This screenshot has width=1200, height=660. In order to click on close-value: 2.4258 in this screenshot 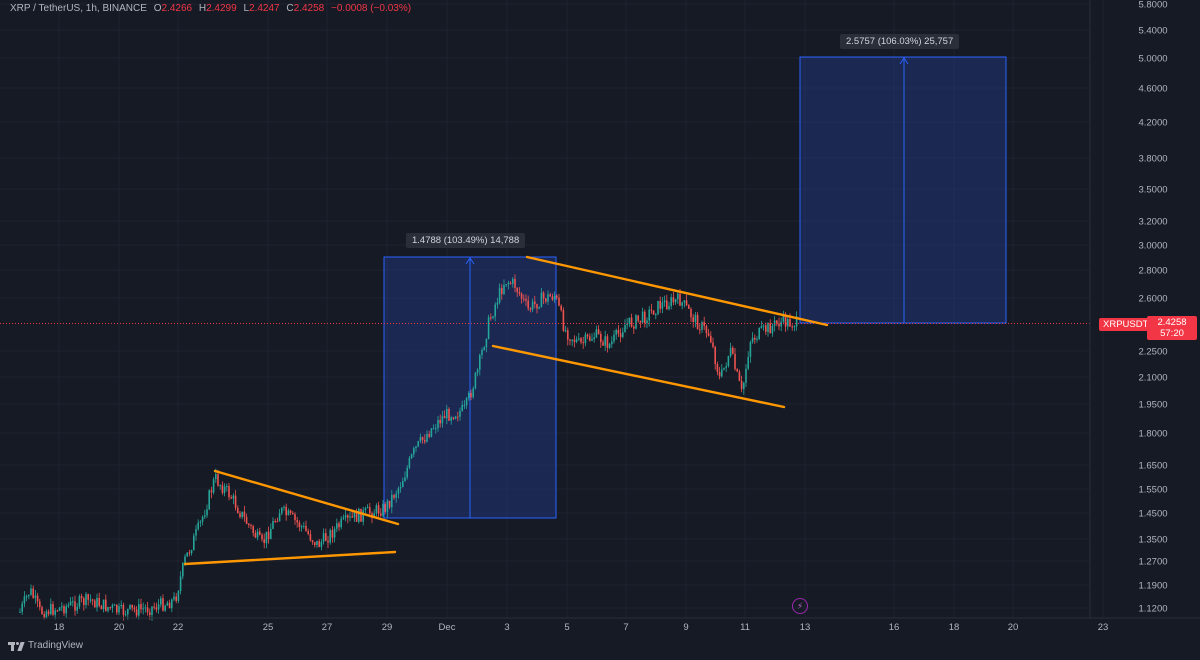, I will do `click(309, 8)`.